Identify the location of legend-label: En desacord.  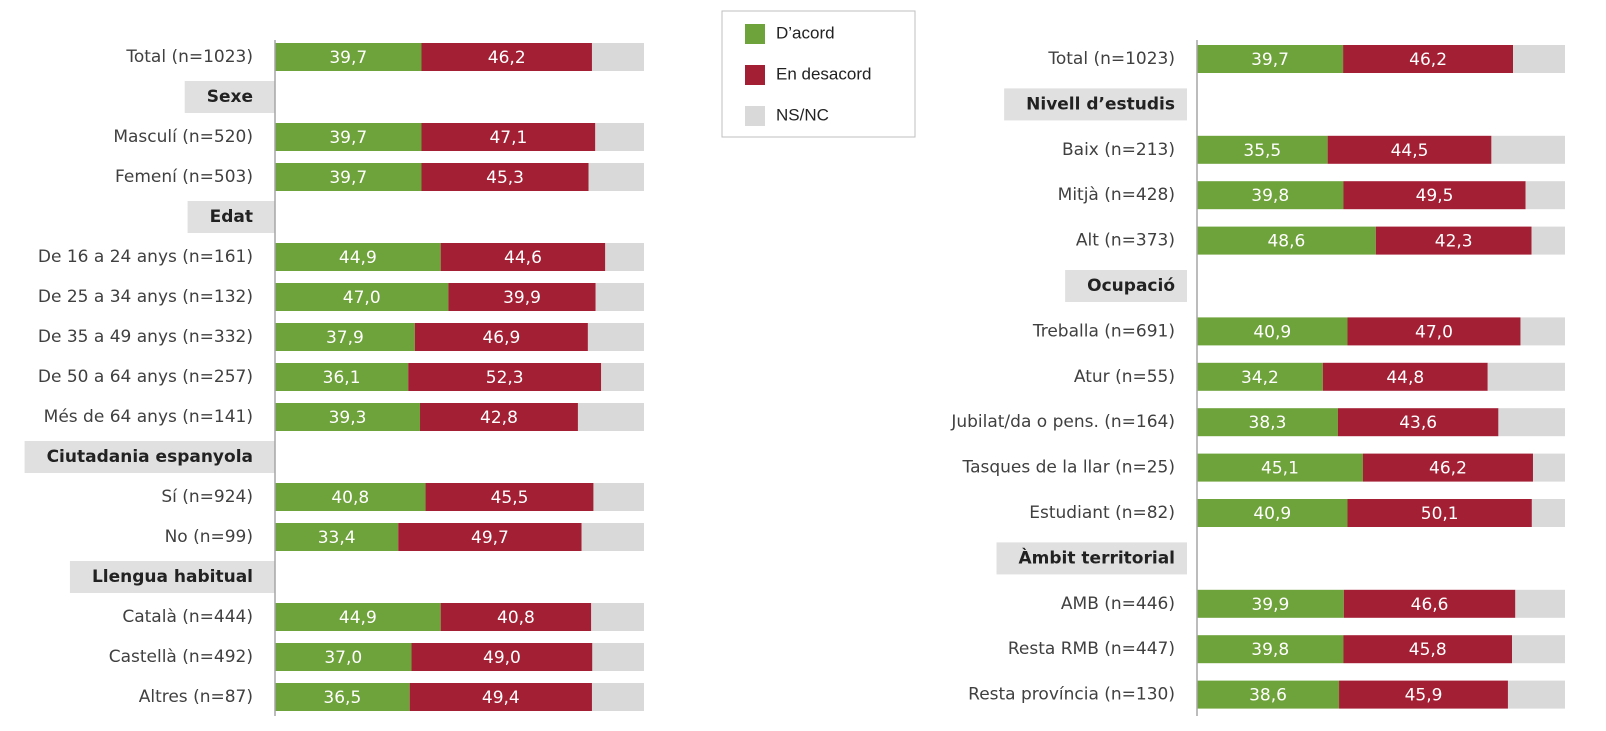
(823, 73).